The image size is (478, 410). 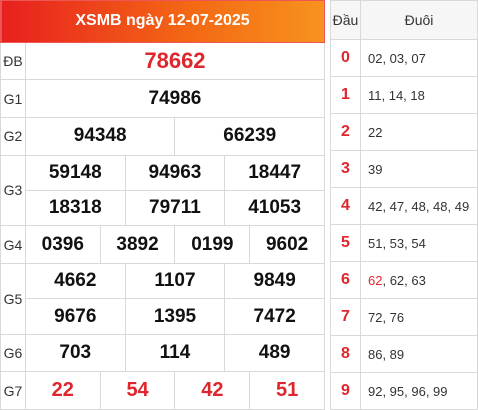 I want to click on g5-number: 9849, so click(x=274, y=281).